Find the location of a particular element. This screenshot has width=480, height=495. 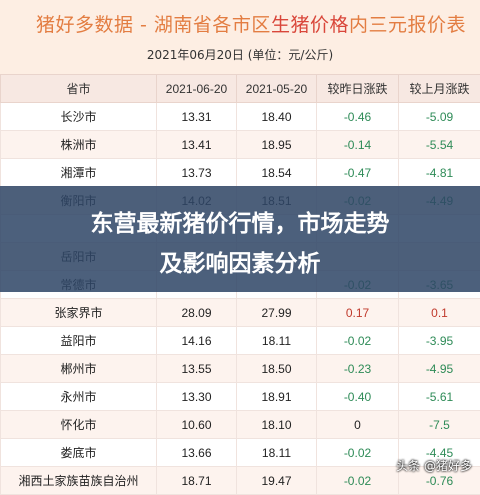

cell-price-current: 13.55 is located at coordinates (197, 369).